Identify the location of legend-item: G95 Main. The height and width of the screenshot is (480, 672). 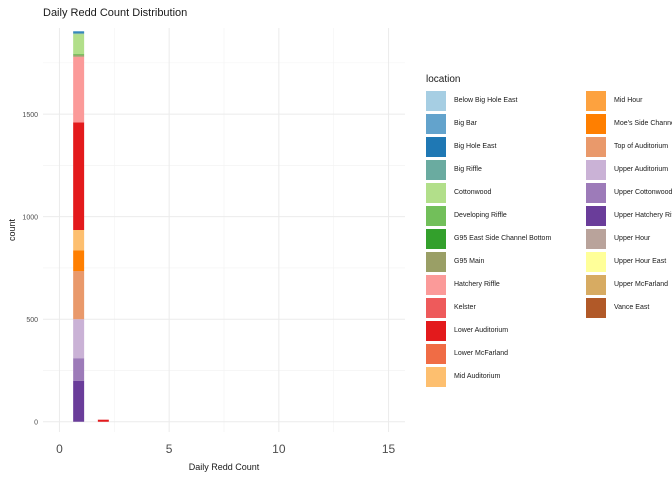
(506, 261).